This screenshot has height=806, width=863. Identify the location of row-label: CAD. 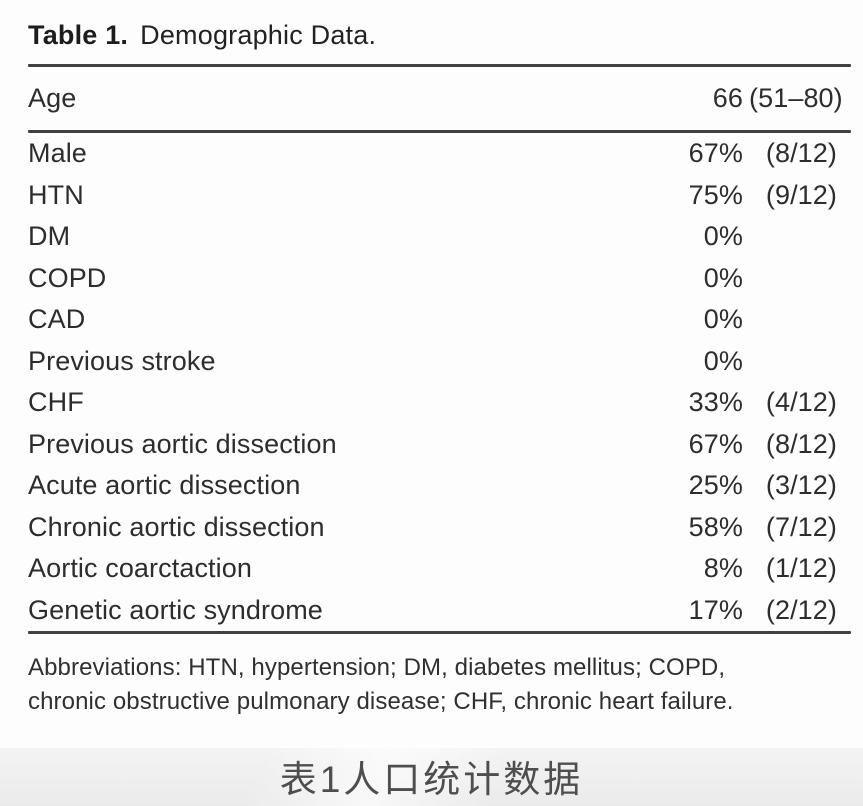
(57, 319).